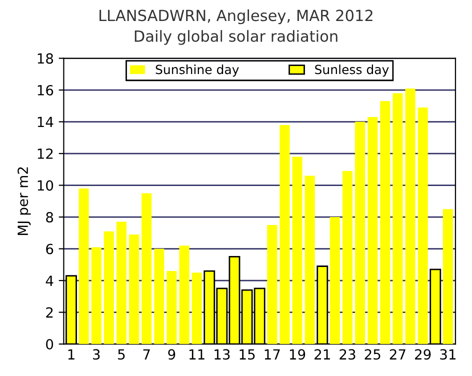 This screenshot has height=376, width=472. What do you see at coordinates (247, 354) in the screenshot?
I see `x-tick-label: 15` at bounding box center [247, 354].